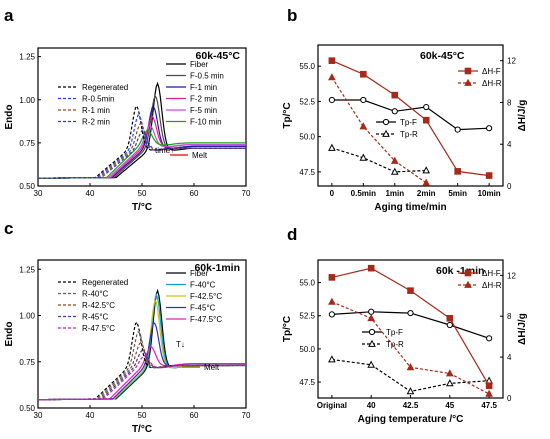 Image resolution: width=550 pixels, height=439 pixels. I want to click on legend-label: F-5 min, so click(203, 110).